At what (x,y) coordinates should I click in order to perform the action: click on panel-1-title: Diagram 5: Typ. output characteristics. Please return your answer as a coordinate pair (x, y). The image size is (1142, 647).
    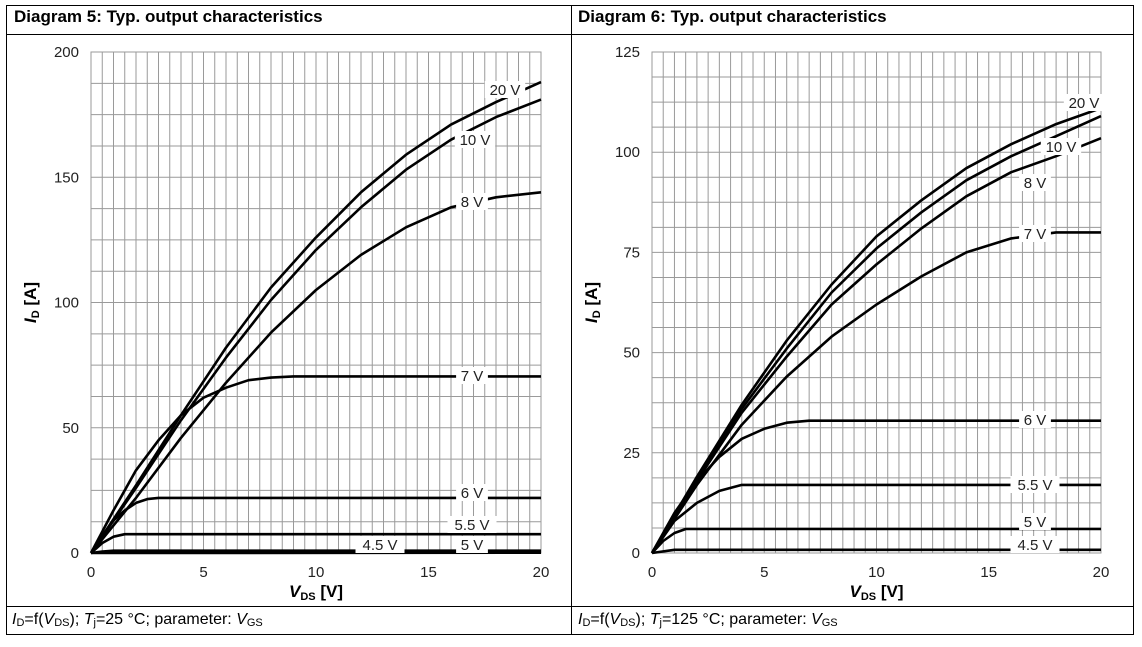
    Looking at the image, I should click on (168, 16).